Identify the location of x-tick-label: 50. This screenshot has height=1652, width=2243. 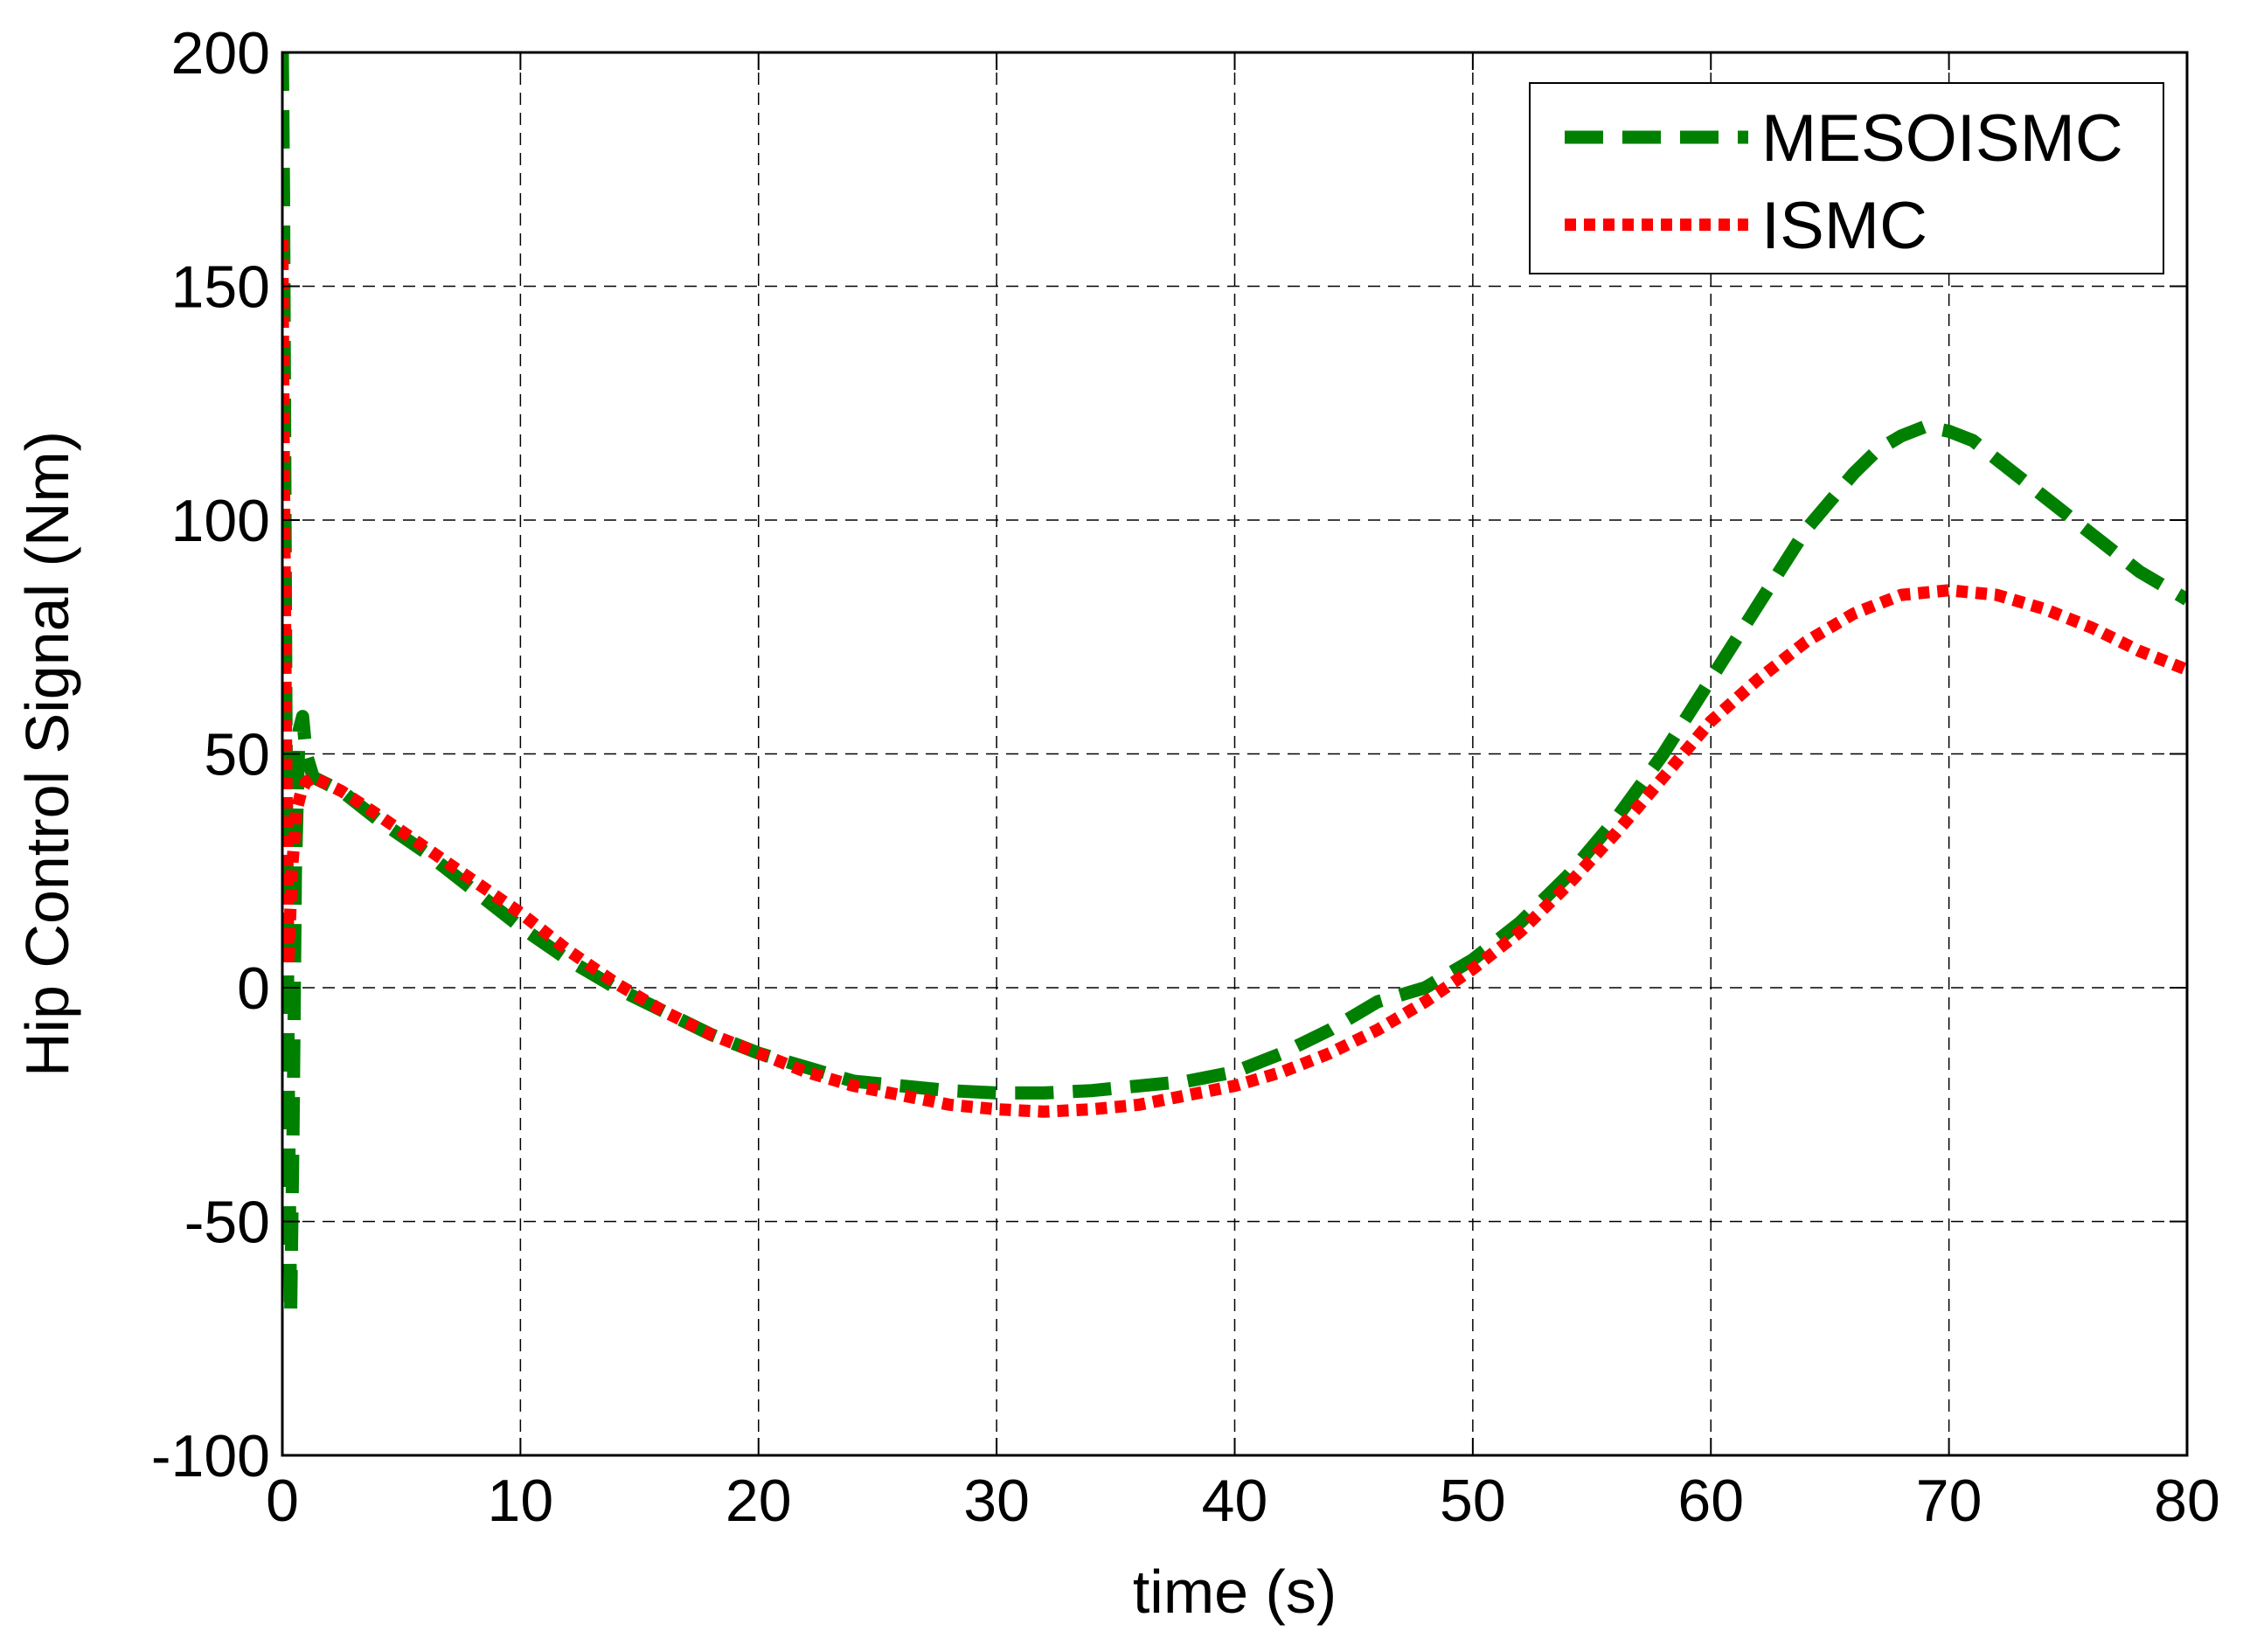
(1473, 1501).